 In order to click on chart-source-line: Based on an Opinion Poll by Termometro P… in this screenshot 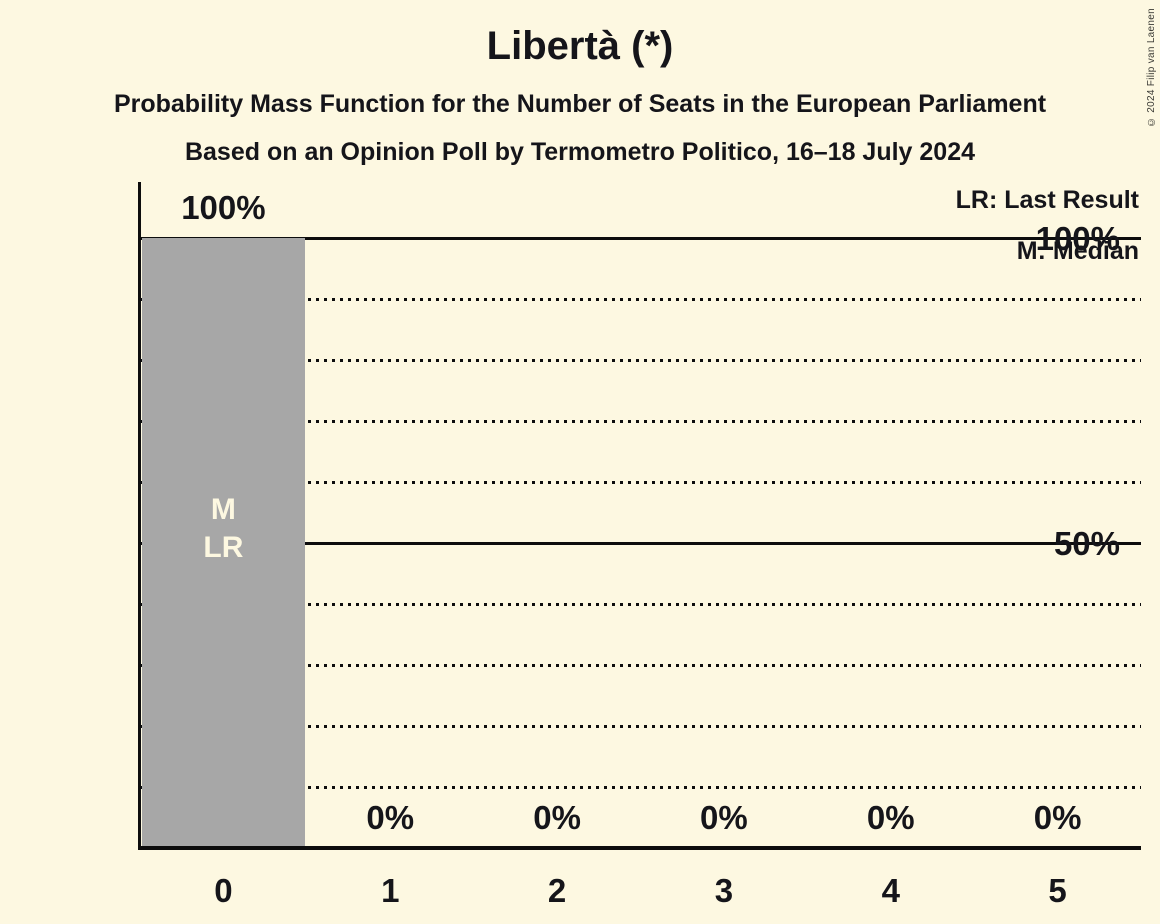, I will do `click(580, 152)`.